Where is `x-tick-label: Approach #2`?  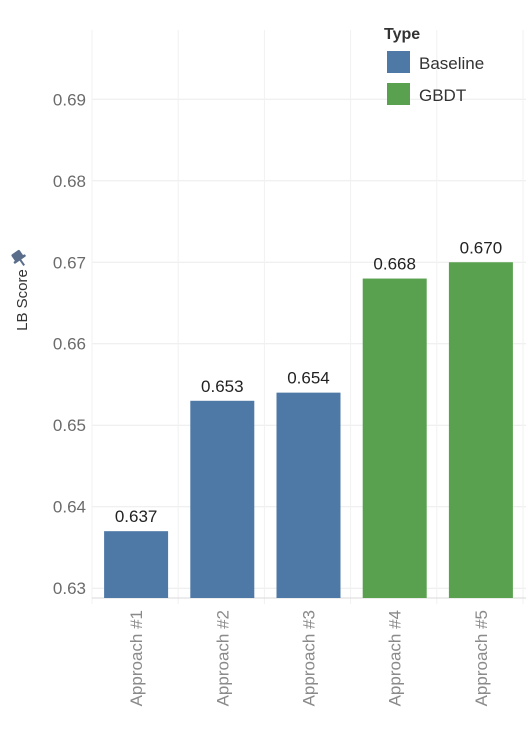
x-tick-label: Approach #2 is located at coordinates (222, 658).